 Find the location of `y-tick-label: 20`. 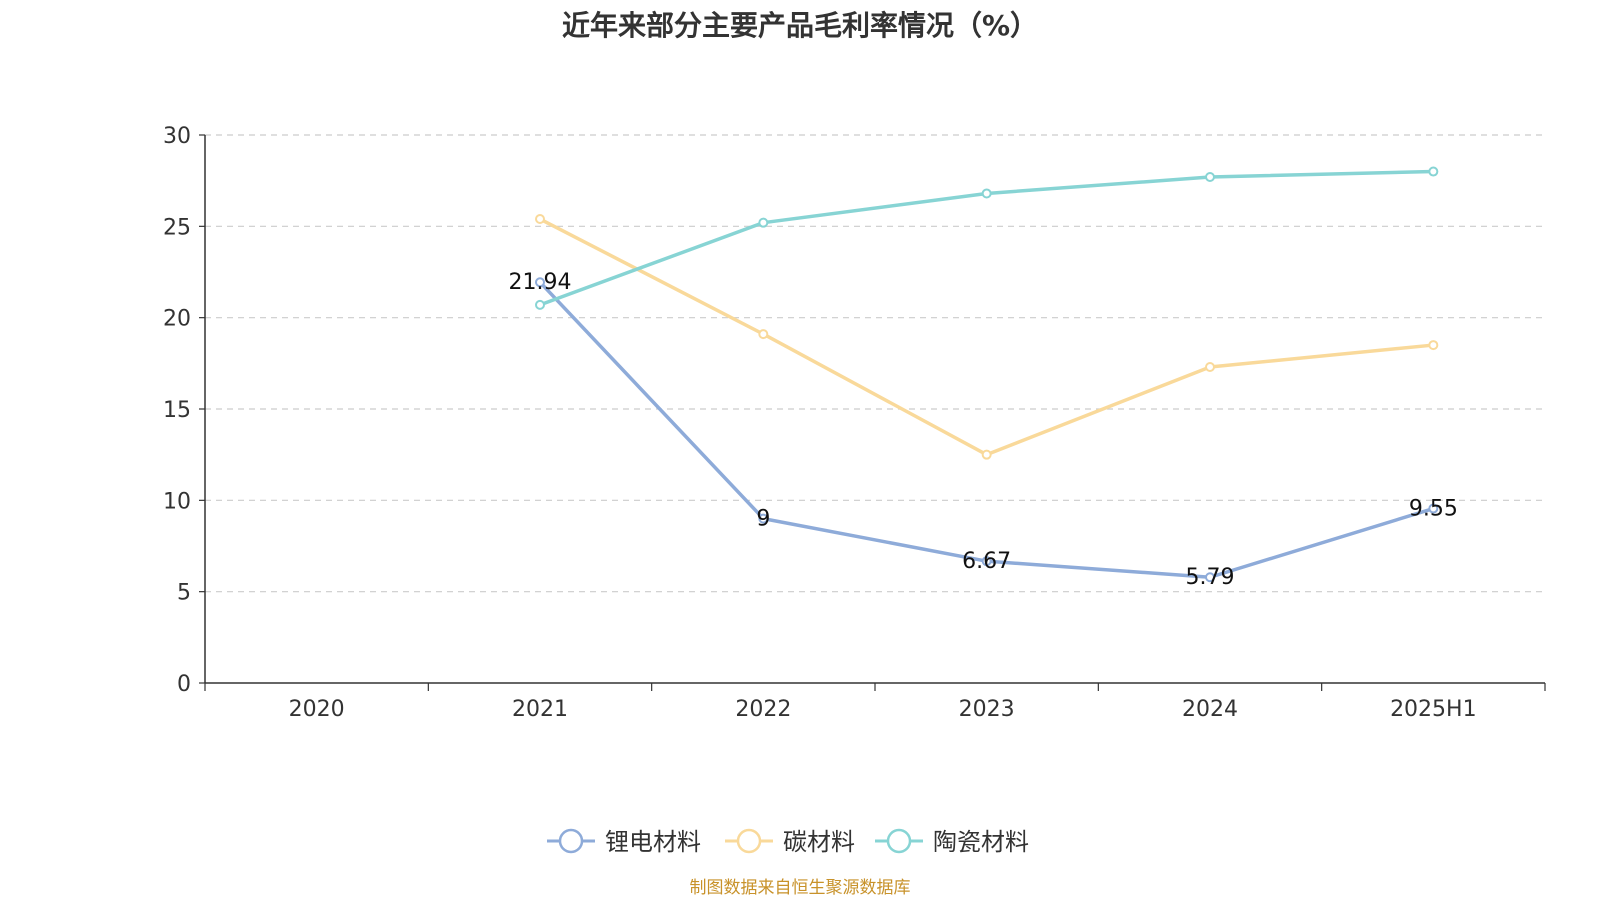

y-tick-label: 20 is located at coordinates (177, 319).